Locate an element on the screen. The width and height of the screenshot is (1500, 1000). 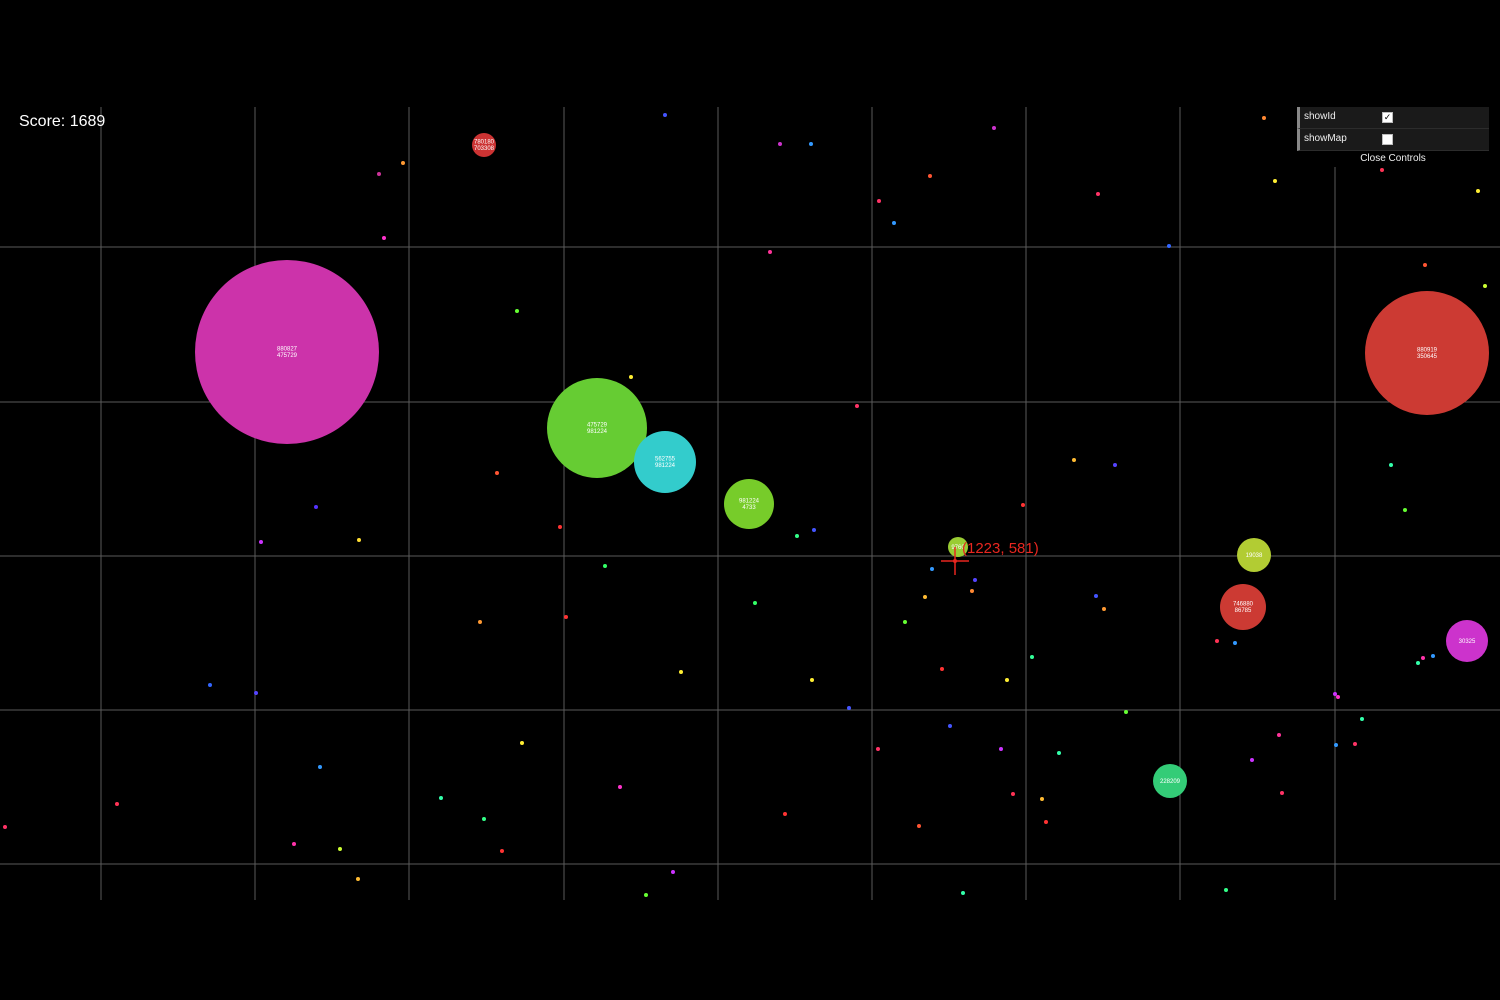
show-id-checkbox: ✓ is located at coordinates (1387, 117).